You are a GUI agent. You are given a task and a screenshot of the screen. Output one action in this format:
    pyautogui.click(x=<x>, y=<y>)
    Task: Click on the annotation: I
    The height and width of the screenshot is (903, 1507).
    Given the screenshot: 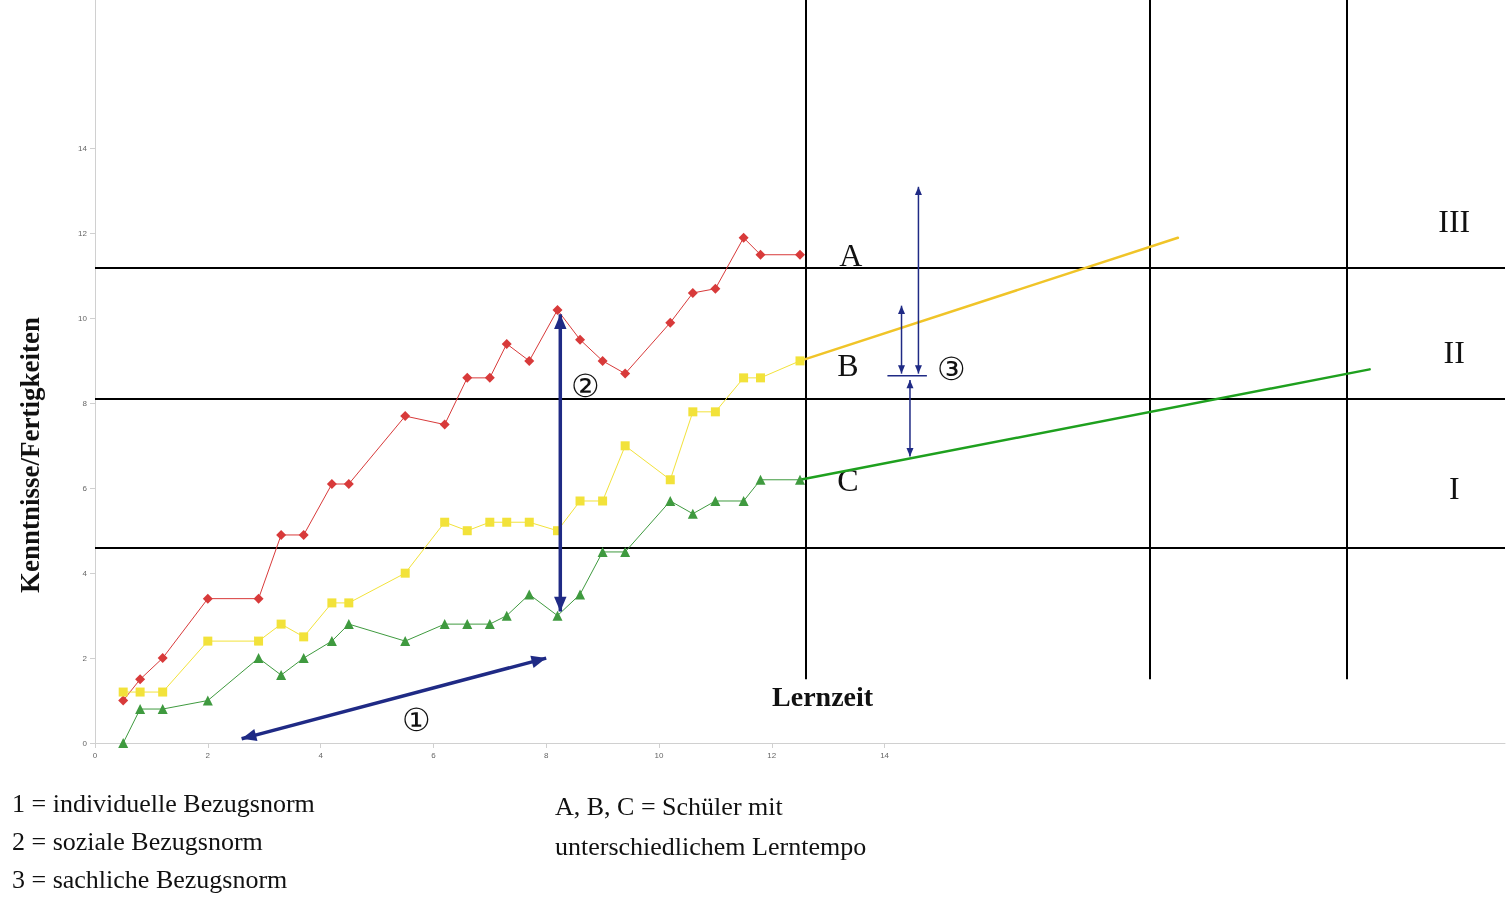 What is the action you would take?
    pyautogui.click(x=1454, y=488)
    